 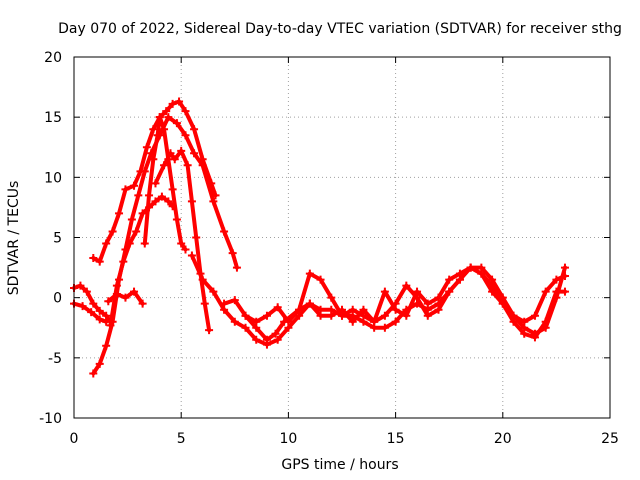 What do you see at coordinates (610, 439) in the screenshot?
I see `x-tick-label: 25` at bounding box center [610, 439].